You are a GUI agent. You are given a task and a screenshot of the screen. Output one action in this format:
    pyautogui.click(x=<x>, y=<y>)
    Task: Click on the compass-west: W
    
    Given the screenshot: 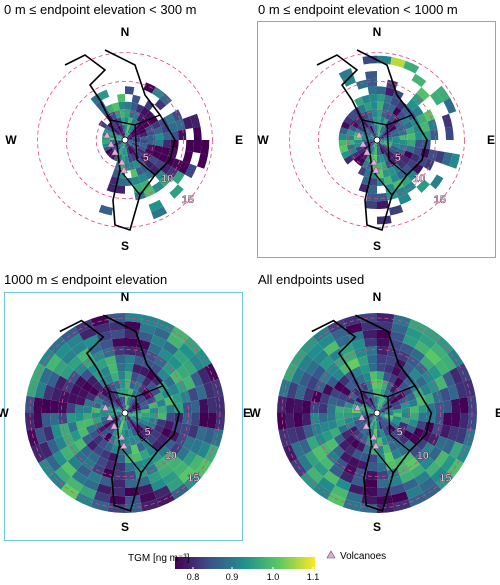 What is the action you would take?
    pyautogui.click(x=11, y=140)
    